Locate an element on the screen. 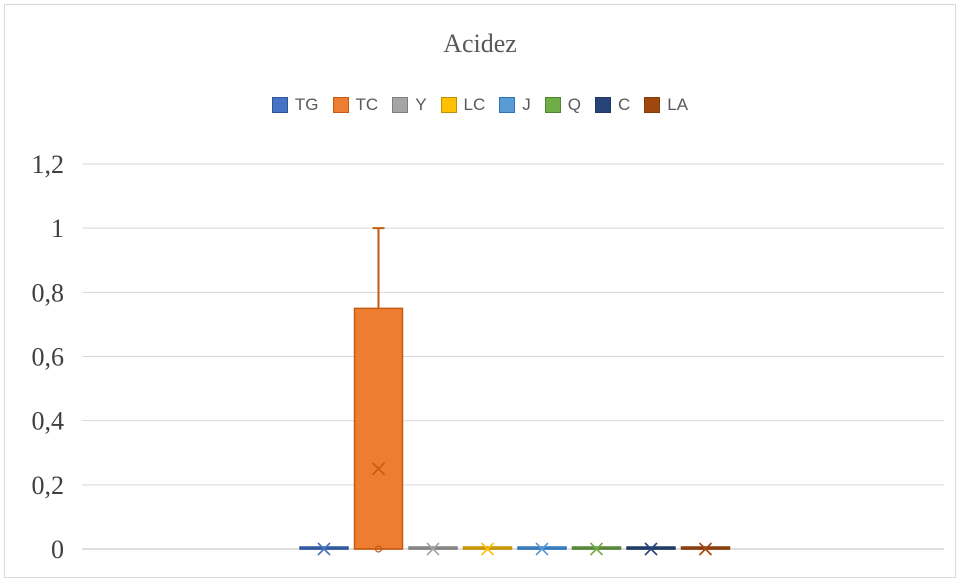 The height and width of the screenshot is (582, 960). mean-marker-c is located at coordinates (651, 549).